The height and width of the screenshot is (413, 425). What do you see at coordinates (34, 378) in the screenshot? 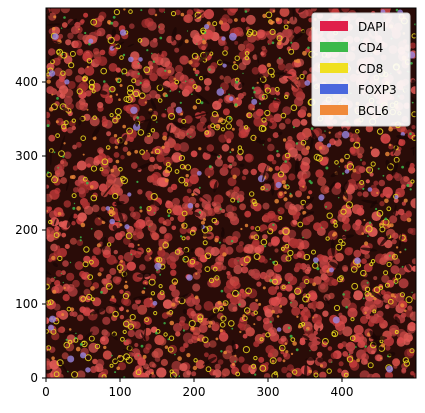
I see `y-tick-label: 0` at bounding box center [34, 378].